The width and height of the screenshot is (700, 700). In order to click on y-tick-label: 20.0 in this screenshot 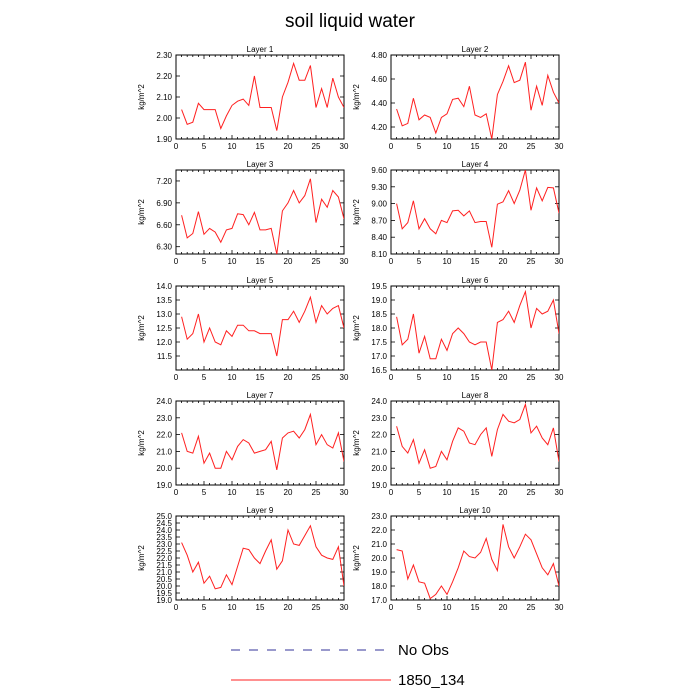, I will do `click(379, 558)`.